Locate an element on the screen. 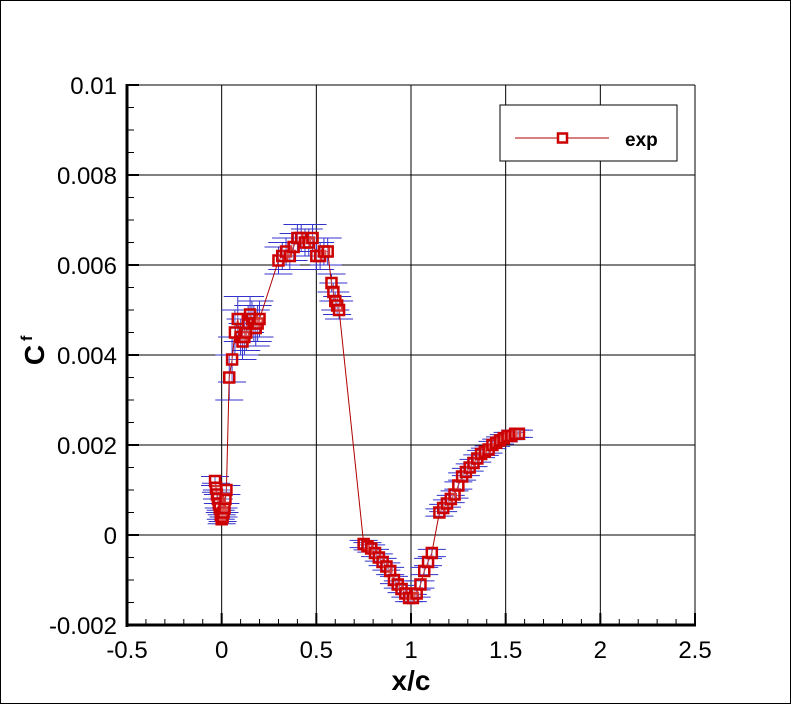 This screenshot has width=791, height=704. legend-marker-square-icon is located at coordinates (562, 138).